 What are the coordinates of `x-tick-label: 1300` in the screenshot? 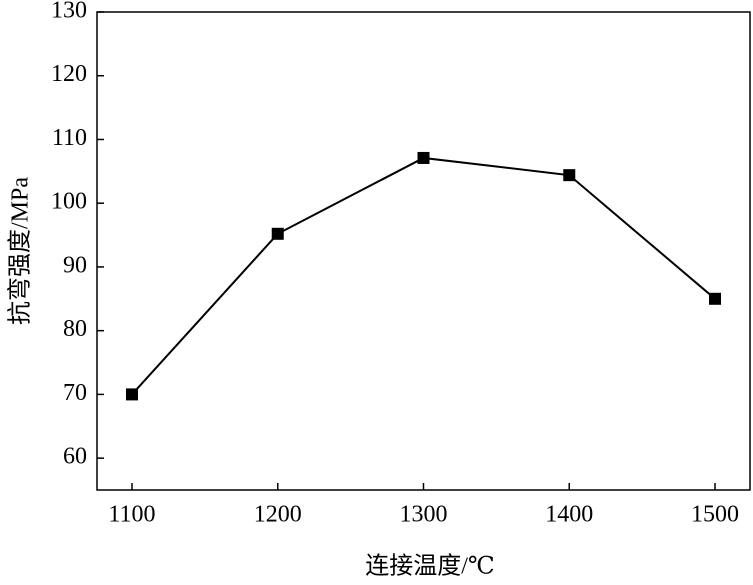 It's located at (424, 515).